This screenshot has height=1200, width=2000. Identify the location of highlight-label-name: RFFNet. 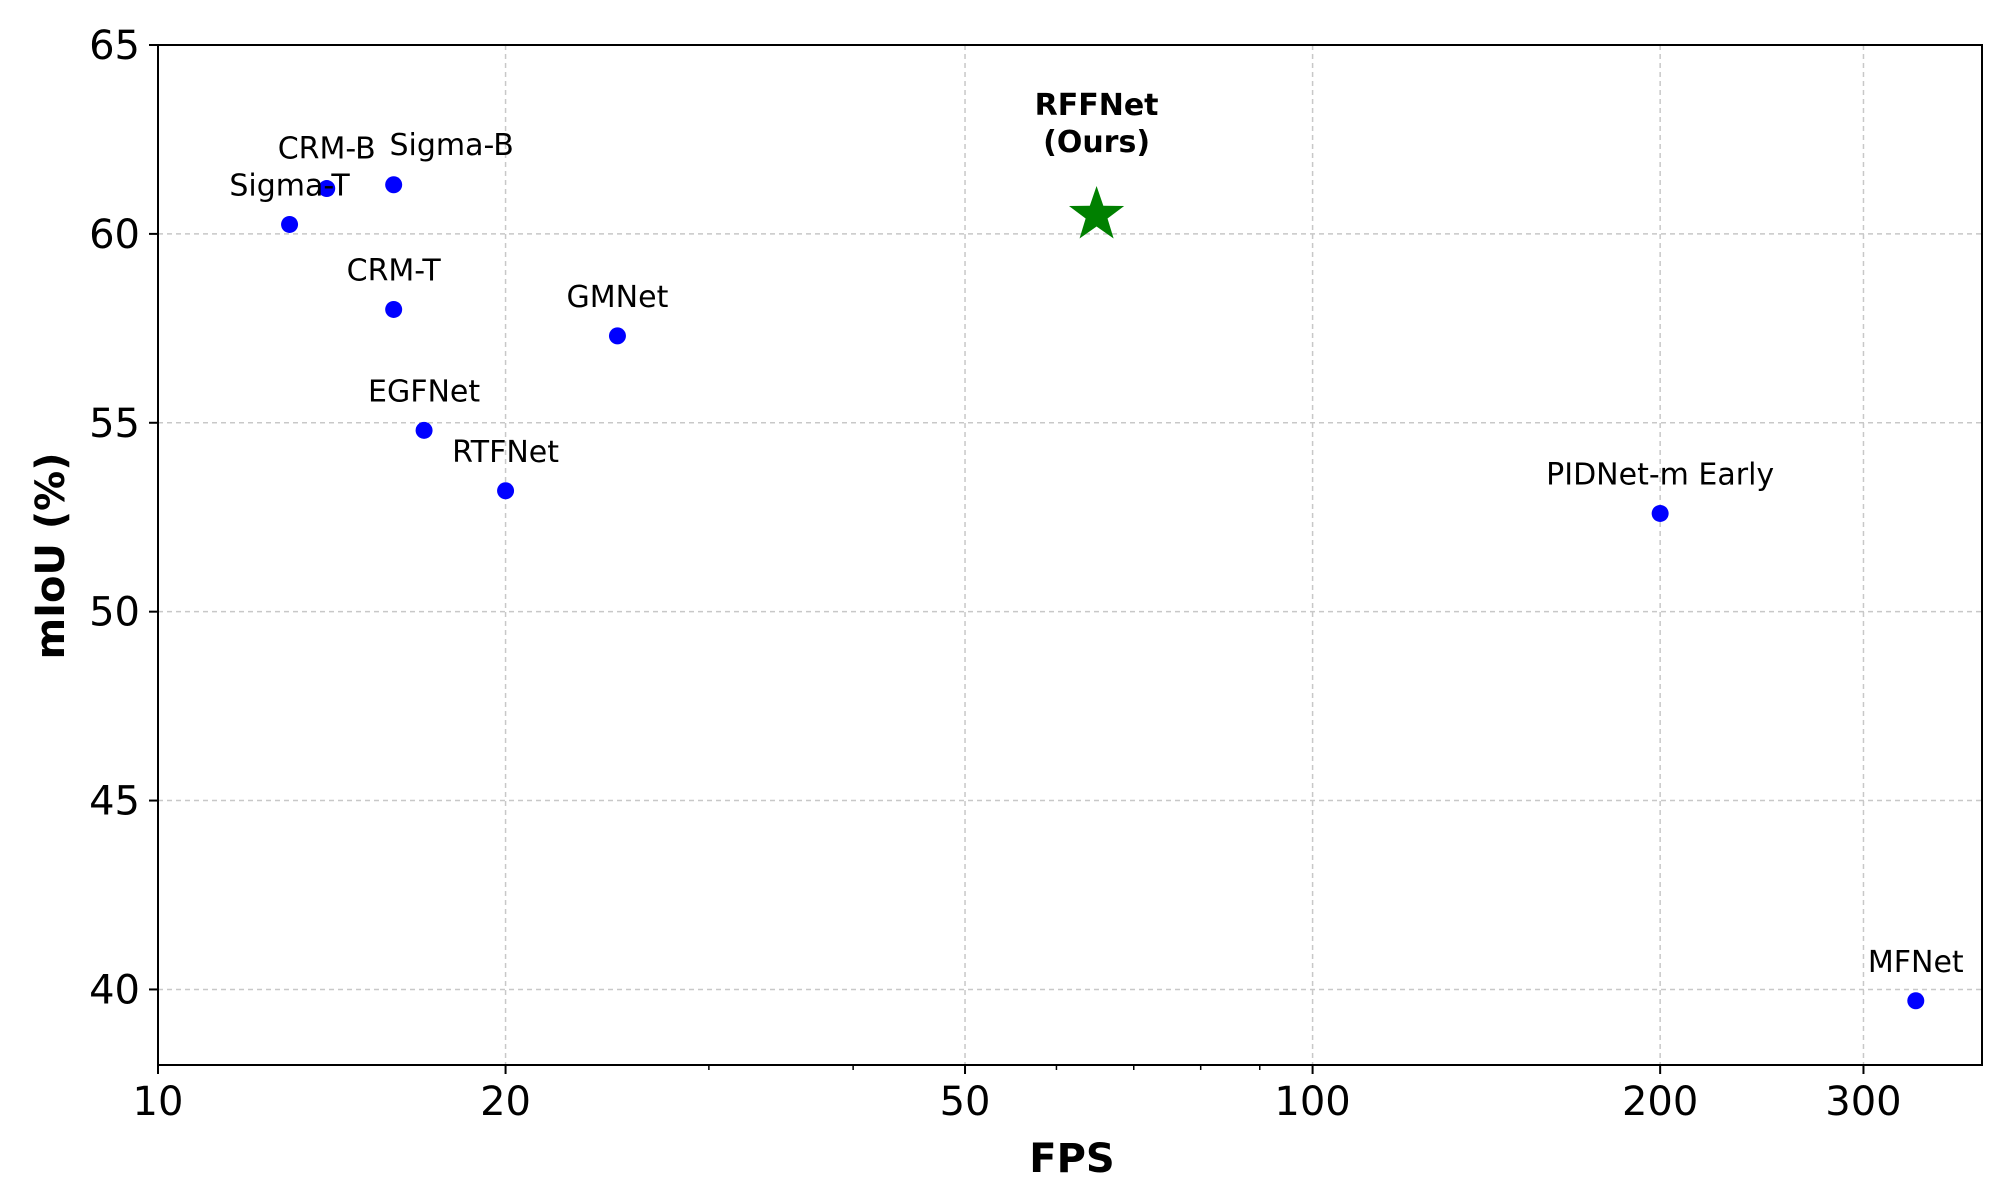
(1097, 105).